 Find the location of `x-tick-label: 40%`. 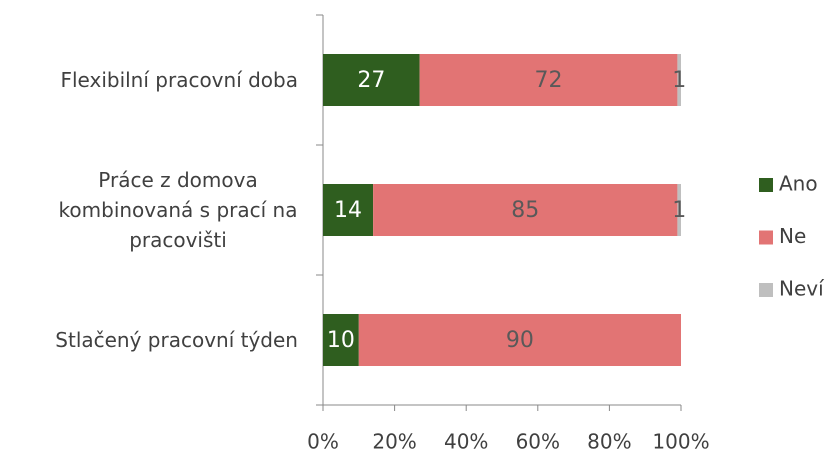

x-tick-label: 40% is located at coordinates (466, 442).